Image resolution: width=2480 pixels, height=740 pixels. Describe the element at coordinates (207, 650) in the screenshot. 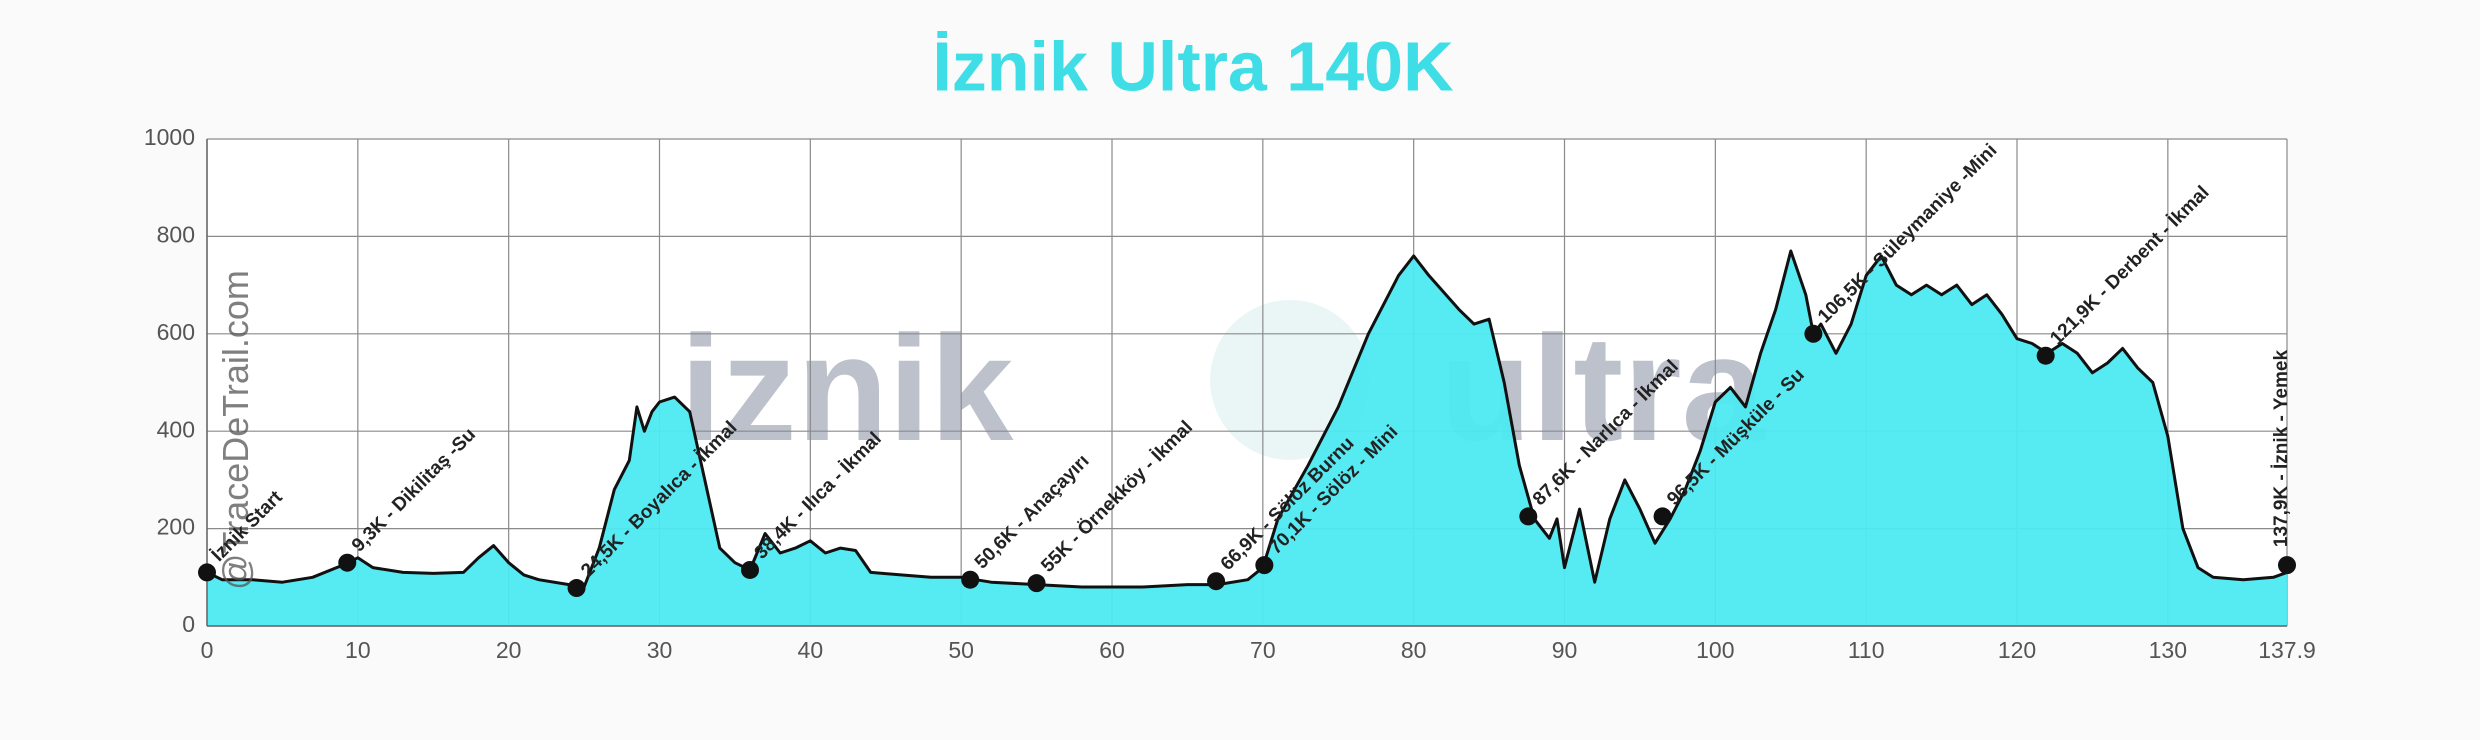

I see `x-tick-label: 0` at that location.